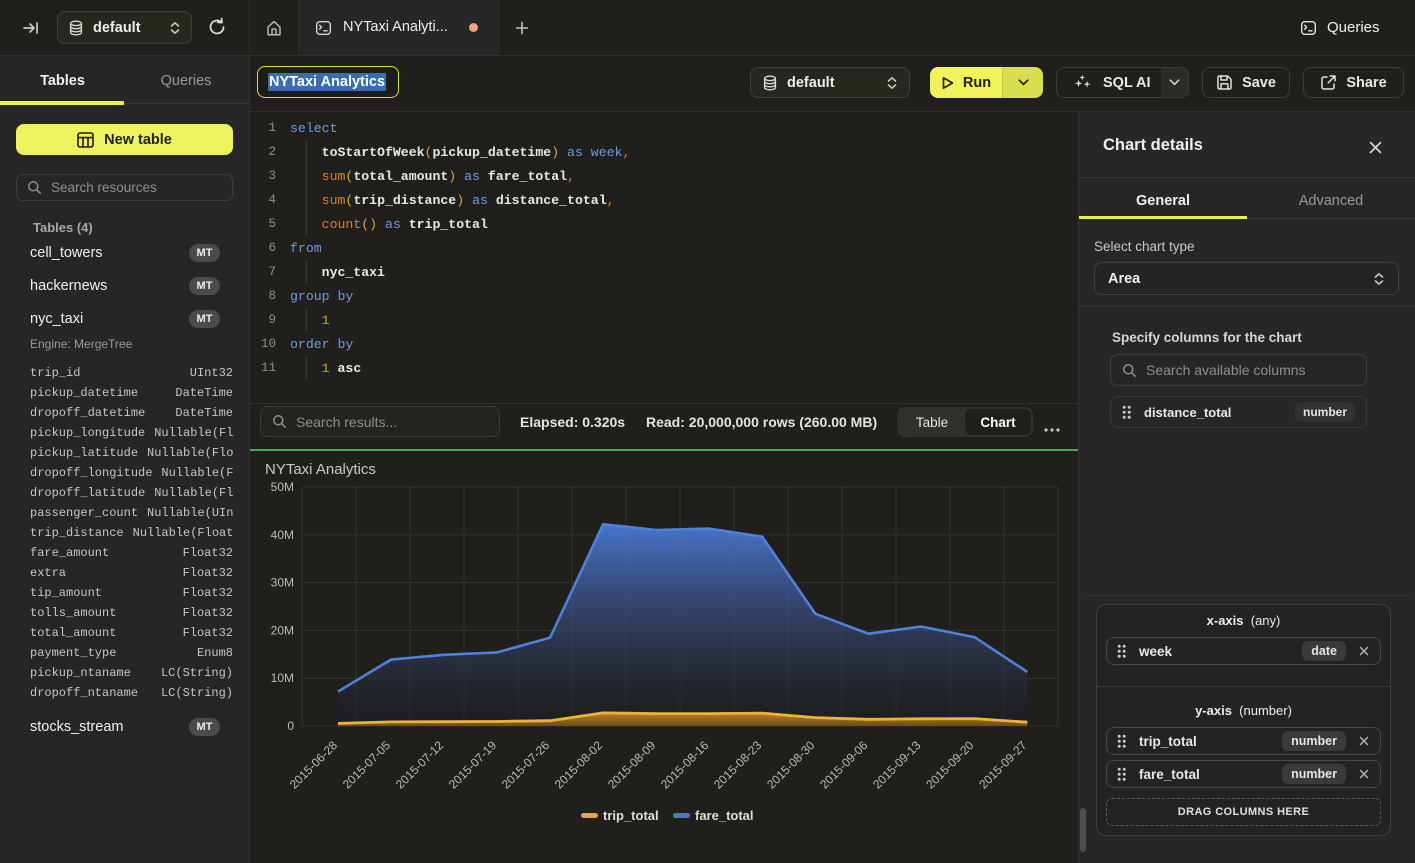  What do you see at coordinates (791, 765) in the screenshot?
I see `svg-text: 2015-08-30` at bounding box center [791, 765].